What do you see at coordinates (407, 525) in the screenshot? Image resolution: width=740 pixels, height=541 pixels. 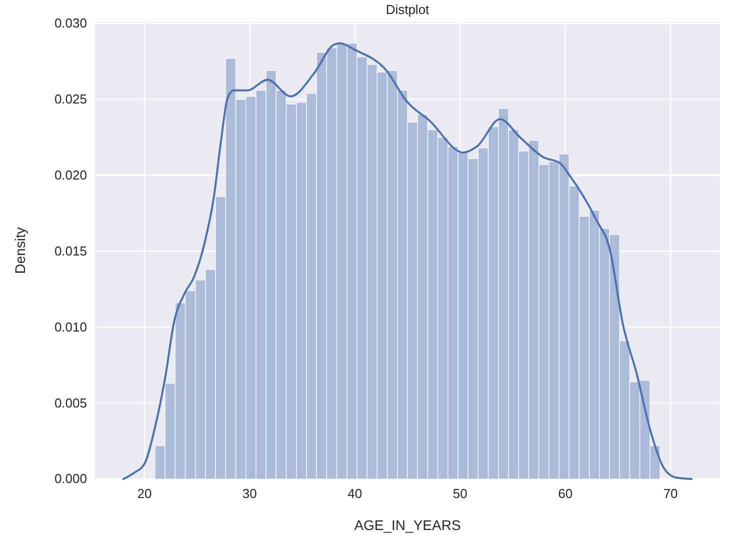 I see `x-axis-title: AGE_IN_YEARS` at bounding box center [407, 525].